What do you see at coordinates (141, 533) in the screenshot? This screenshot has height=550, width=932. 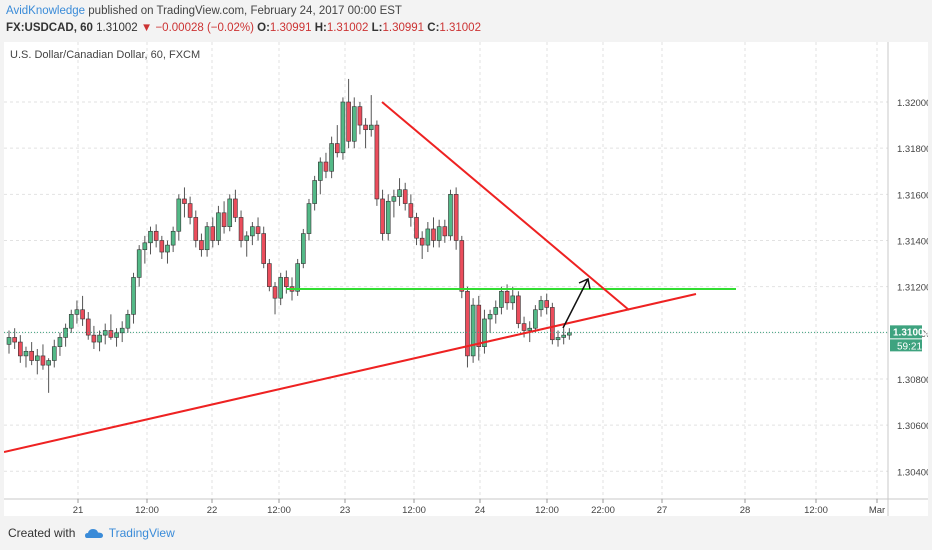 I see `tradingview-brand: TradingView` at bounding box center [141, 533].